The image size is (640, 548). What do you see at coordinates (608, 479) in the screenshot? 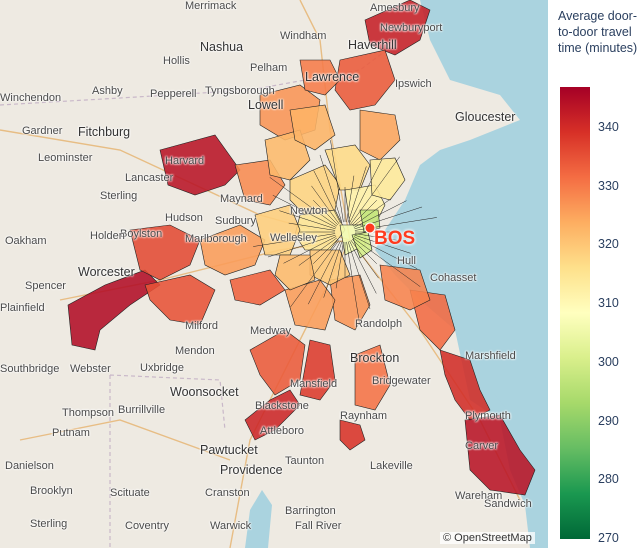
I see `colorbar-tick-label: 280` at bounding box center [608, 479].